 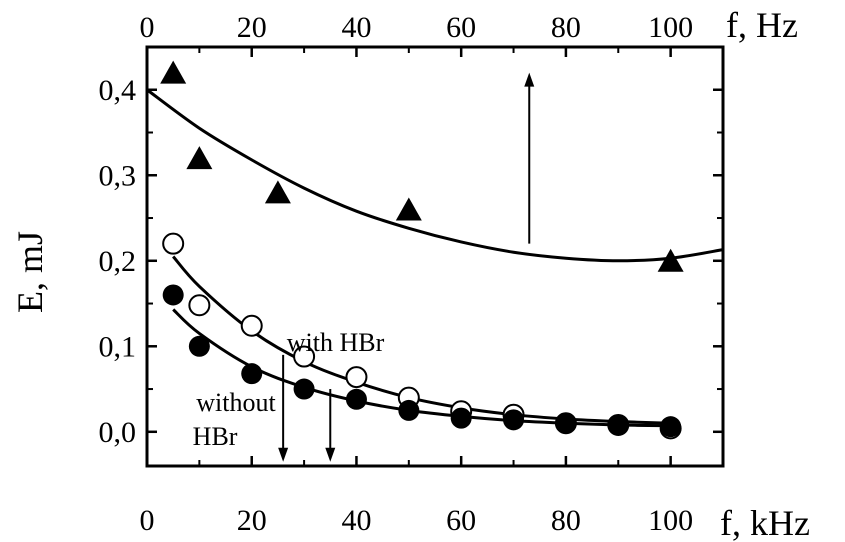 What do you see at coordinates (252, 520) in the screenshot?
I see `x-tick-label: 20` at bounding box center [252, 520].